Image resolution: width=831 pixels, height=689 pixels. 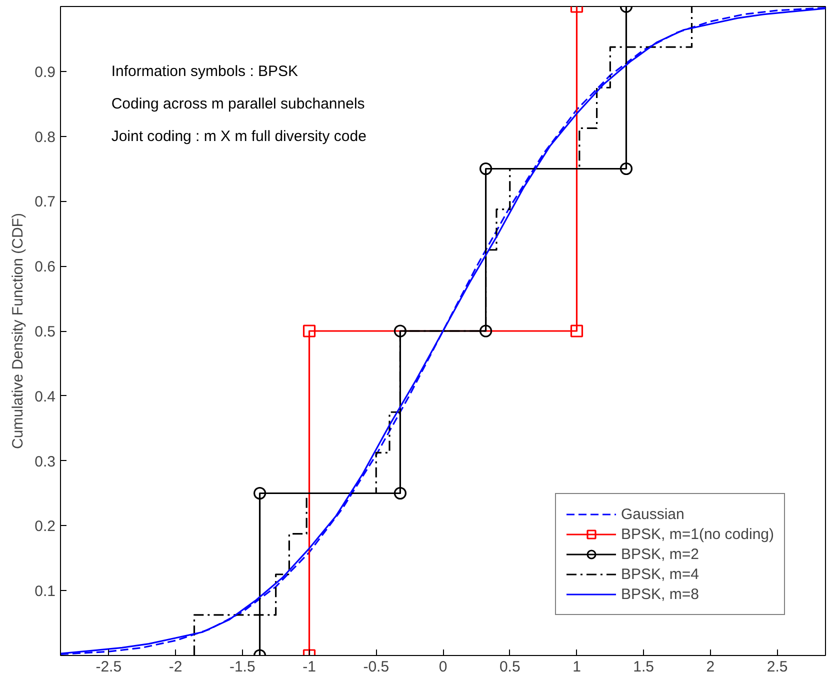 What do you see at coordinates (45, 397) in the screenshot?
I see `y-tick-label: 0.4` at bounding box center [45, 397].